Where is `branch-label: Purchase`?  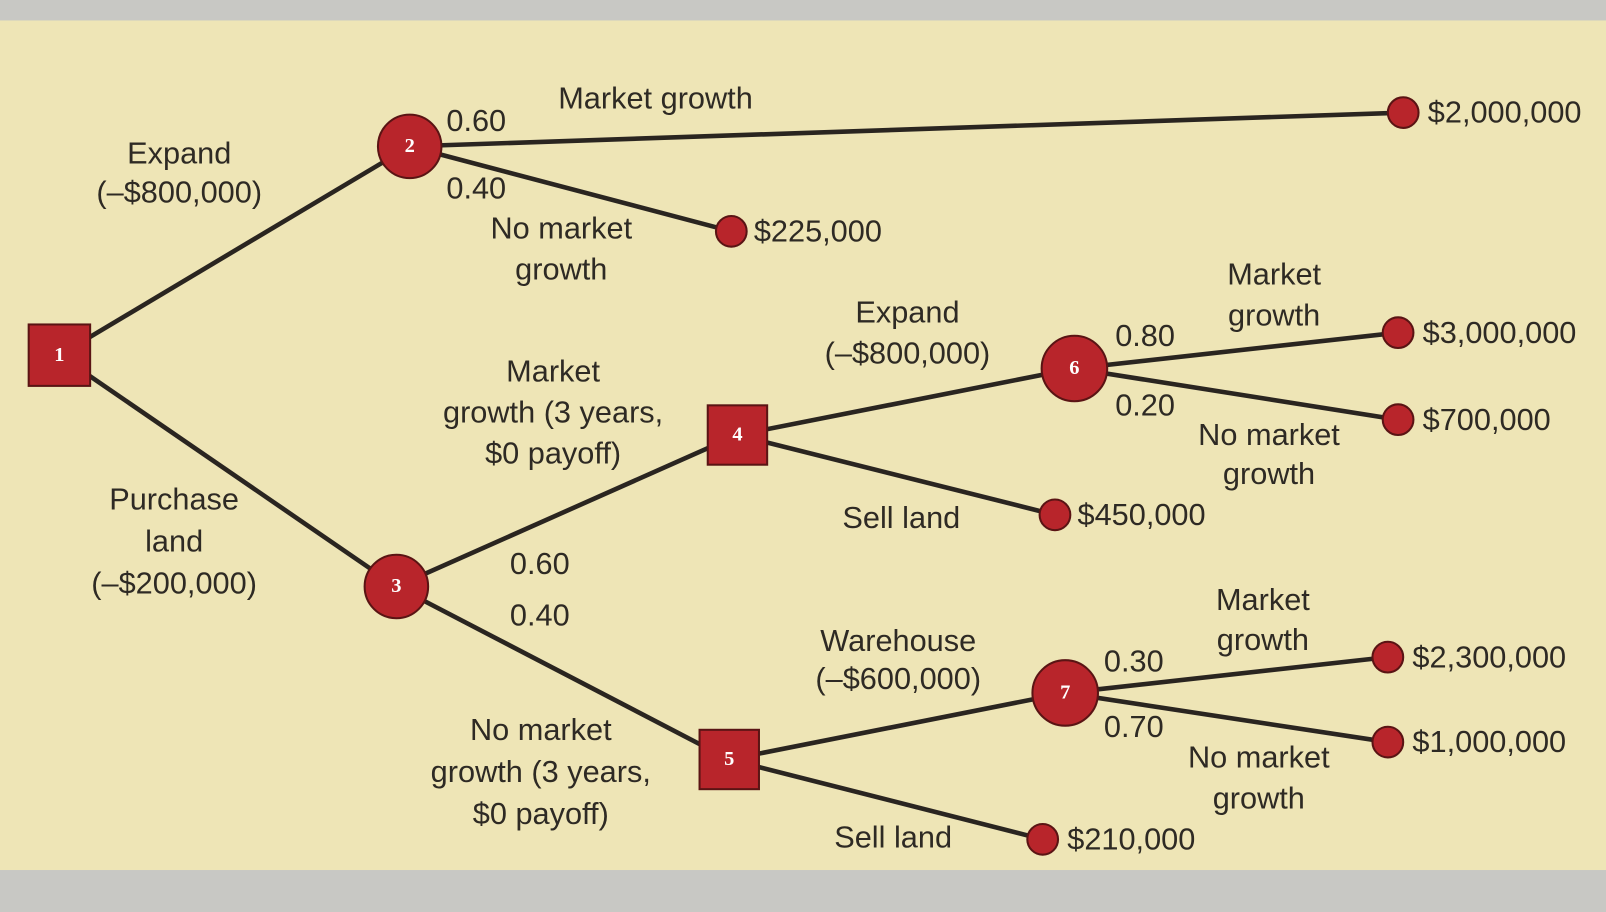 branch-label: Purchase is located at coordinates (174, 499).